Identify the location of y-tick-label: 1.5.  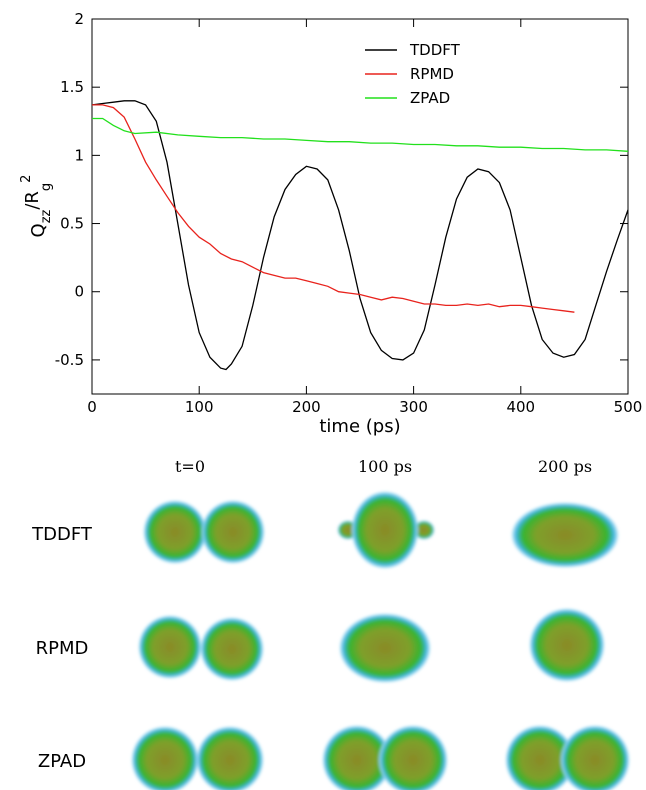
(72, 87).